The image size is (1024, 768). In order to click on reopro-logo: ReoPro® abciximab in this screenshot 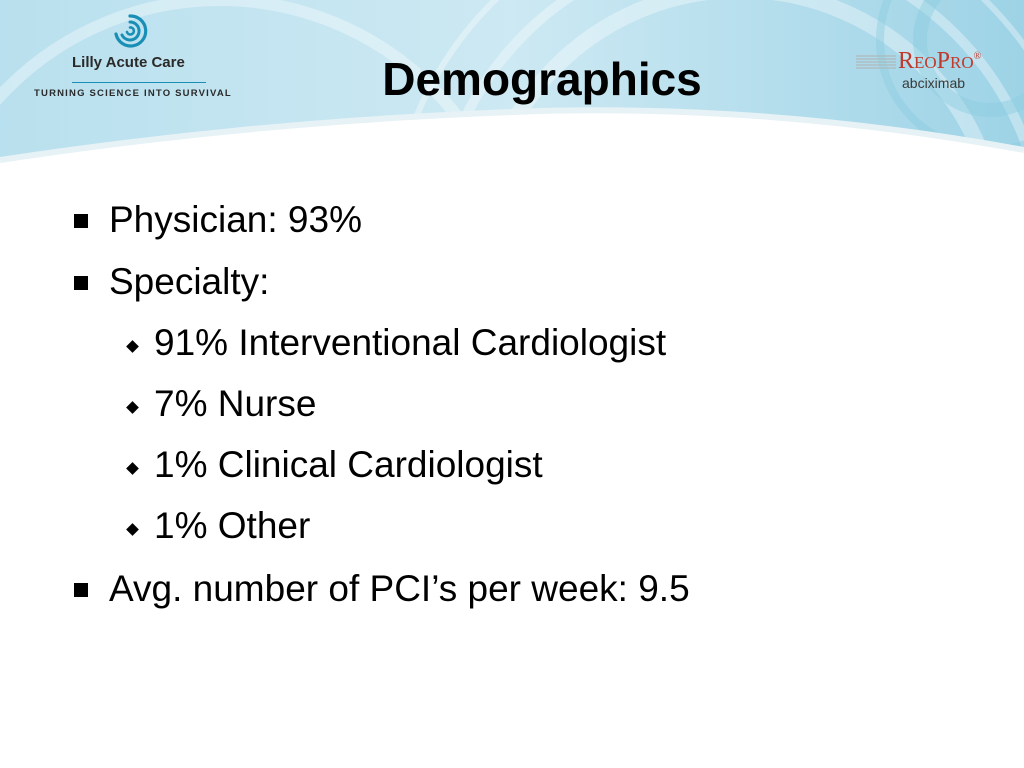, I will do `click(926, 72)`.